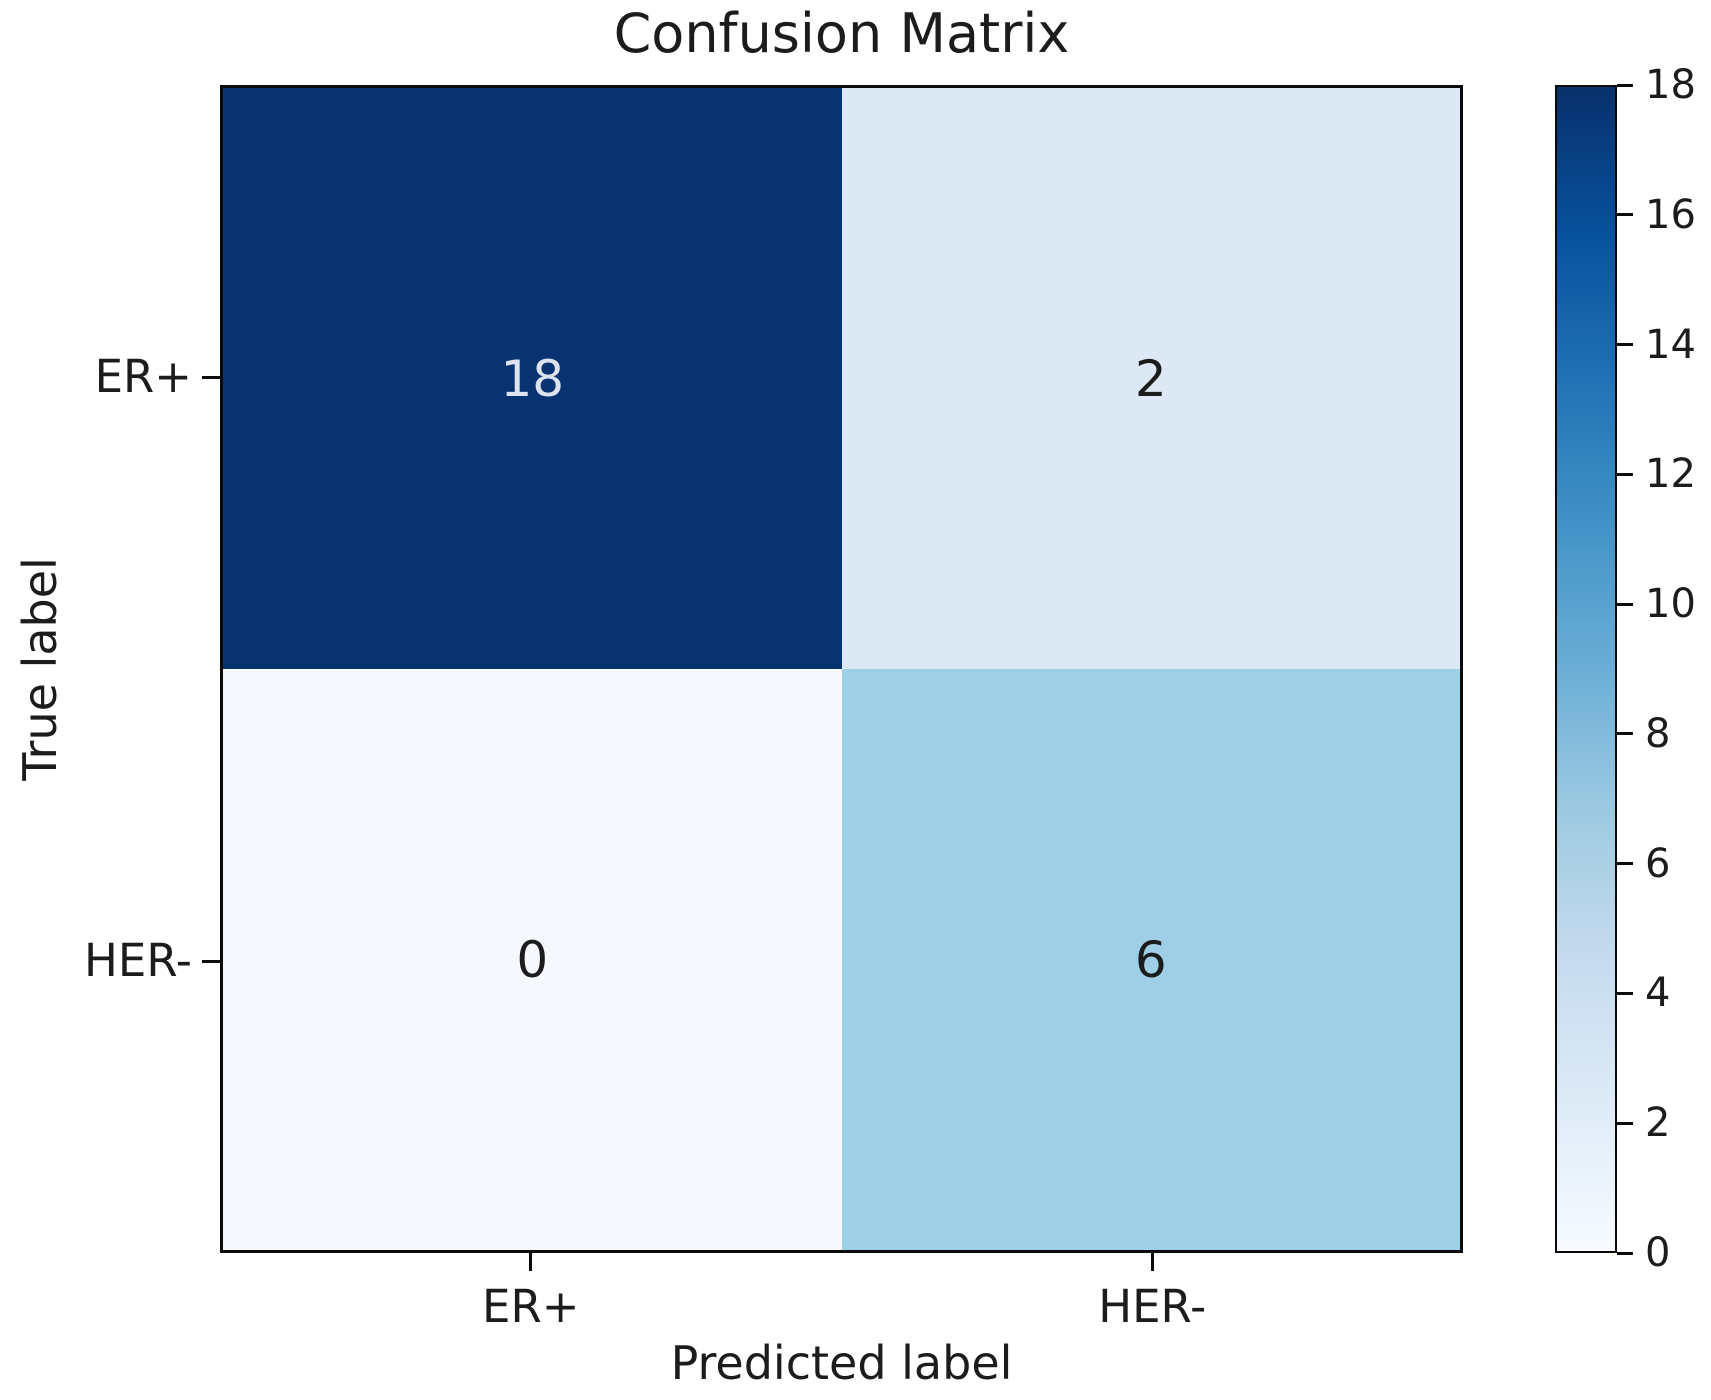 The height and width of the screenshot is (1400, 1711). What do you see at coordinates (1658, 1253) in the screenshot?
I see `colorbar-tick-label: 0` at bounding box center [1658, 1253].